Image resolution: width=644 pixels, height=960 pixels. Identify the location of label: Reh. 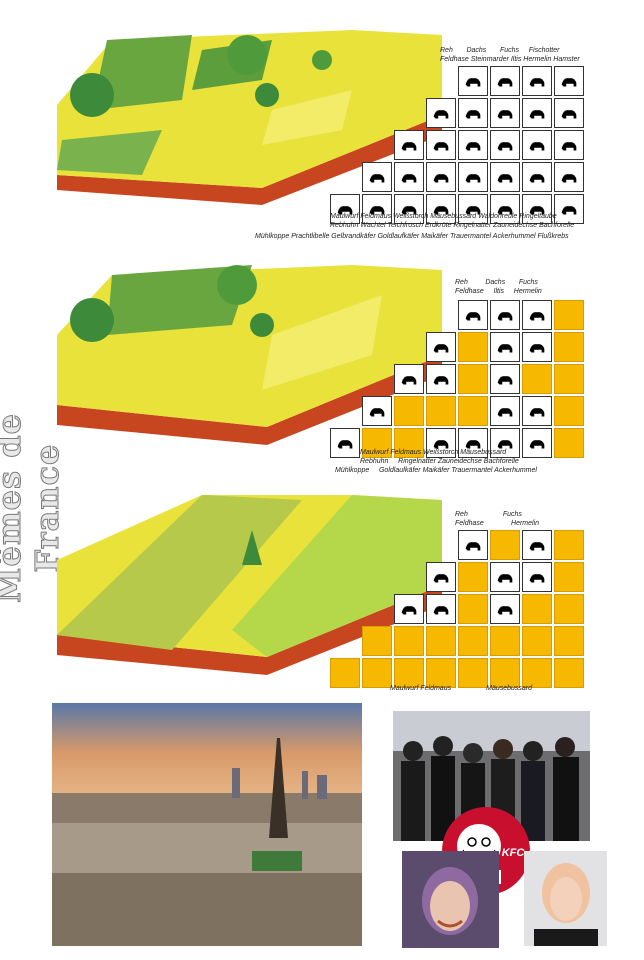
(461, 514).